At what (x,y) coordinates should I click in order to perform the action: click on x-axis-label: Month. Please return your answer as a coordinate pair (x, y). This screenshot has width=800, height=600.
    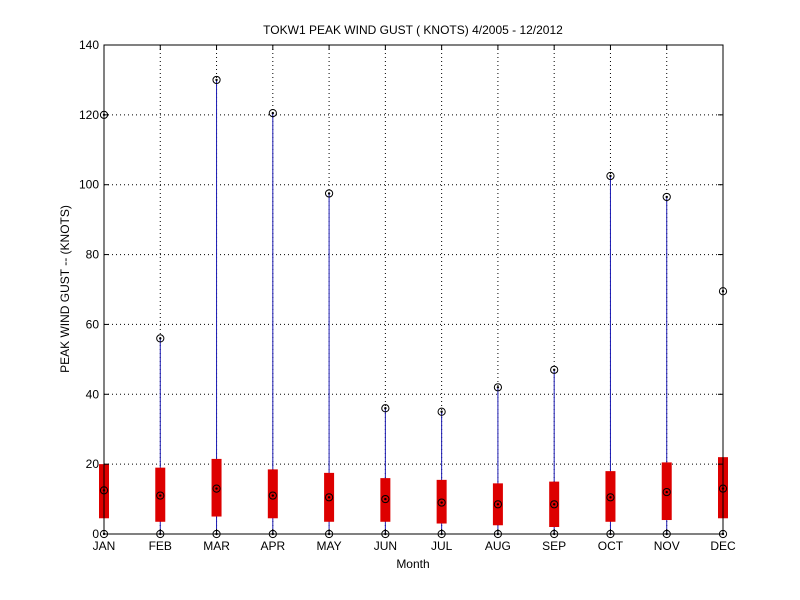
    Looking at the image, I should click on (412, 564).